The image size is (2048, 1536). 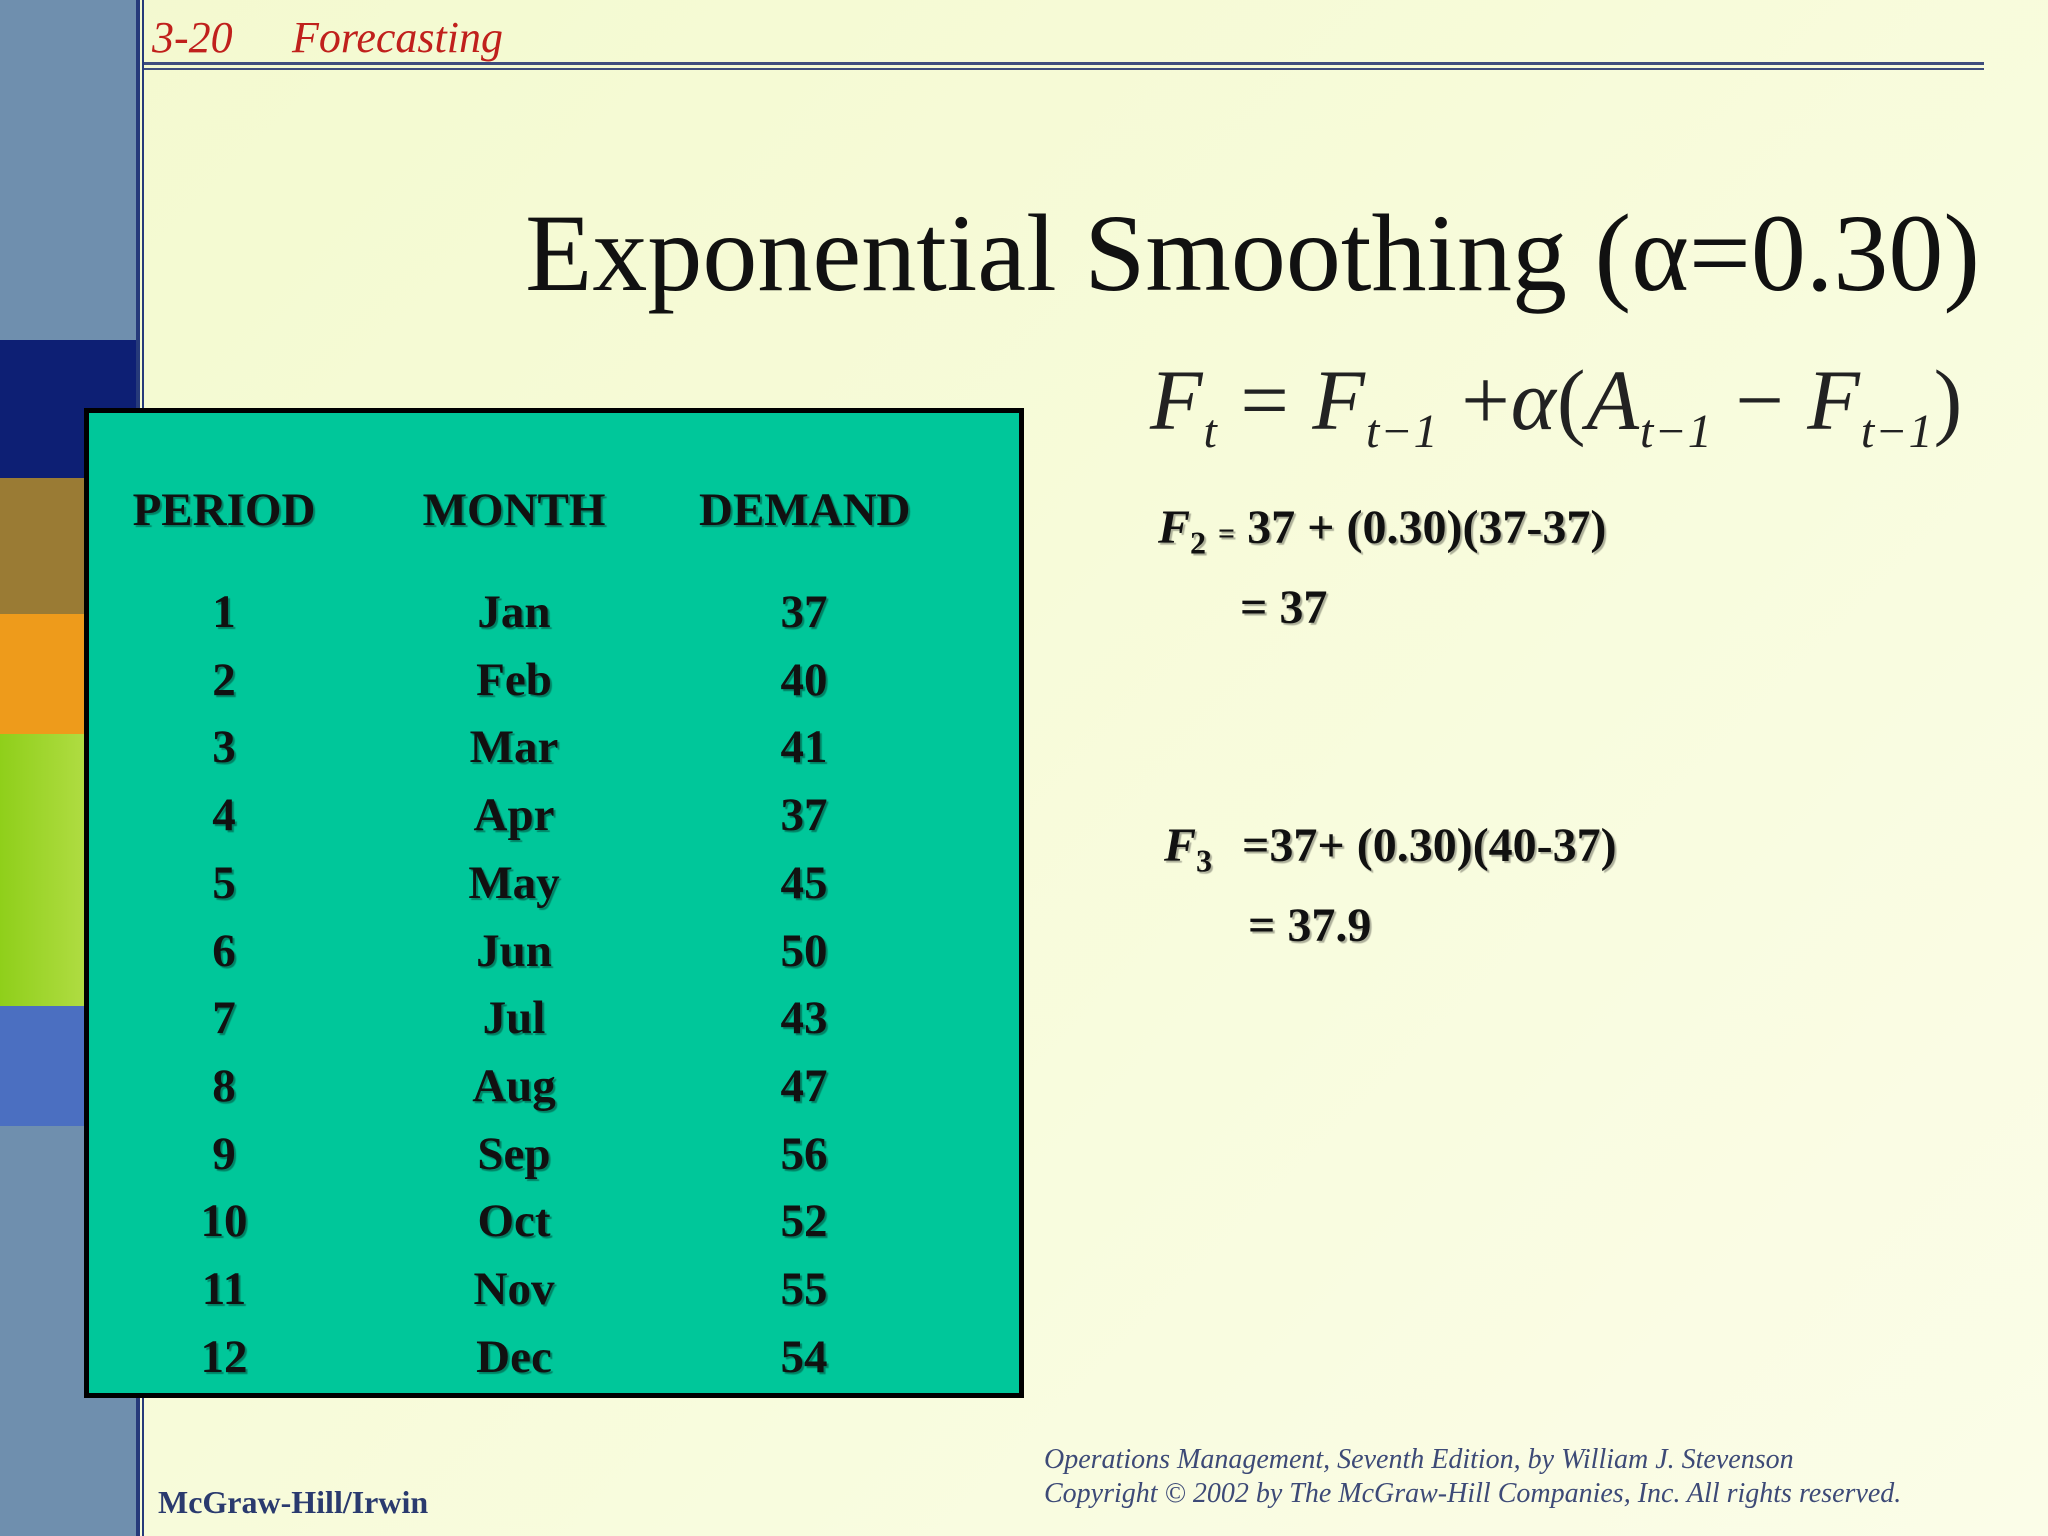 What do you see at coordinates (514, 950) in the screenshot?
I see `month-cell: Jun` at bounding box center [514, 950].